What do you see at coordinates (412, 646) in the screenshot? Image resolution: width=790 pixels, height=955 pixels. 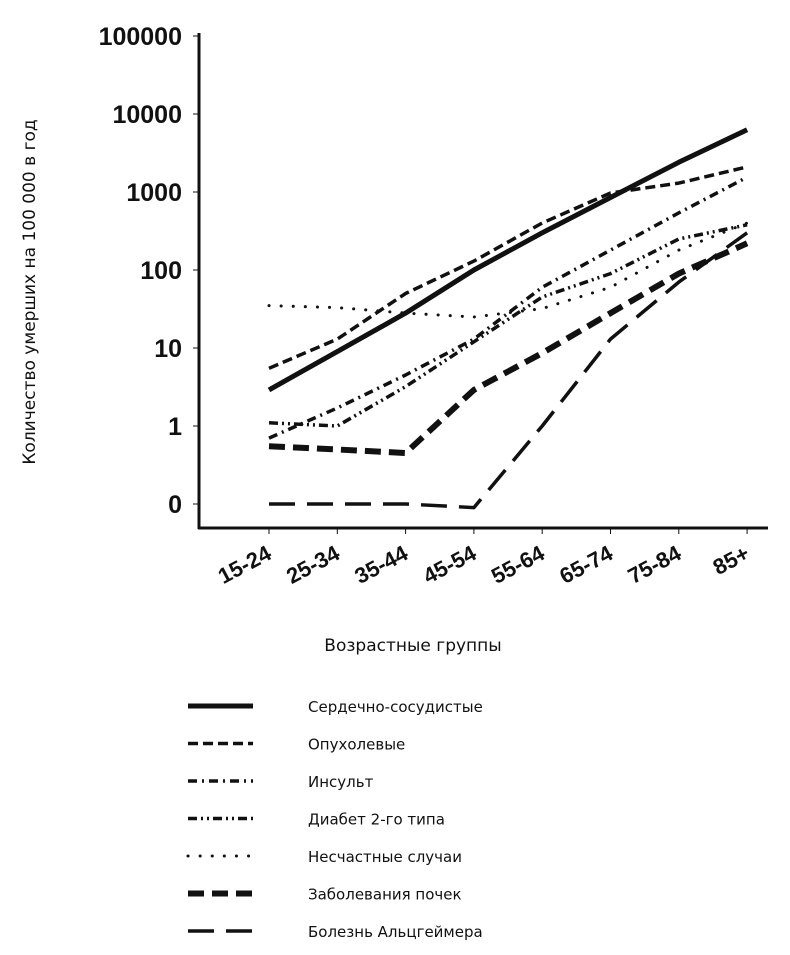 I see `x-axis-title: Возрастные группы` at bounding box center [412, 646].